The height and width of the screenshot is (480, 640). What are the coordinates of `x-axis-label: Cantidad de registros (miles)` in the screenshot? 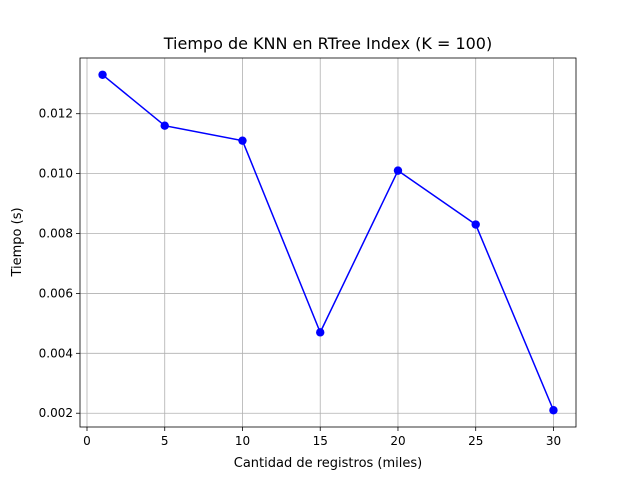 It's located at (328, 463).